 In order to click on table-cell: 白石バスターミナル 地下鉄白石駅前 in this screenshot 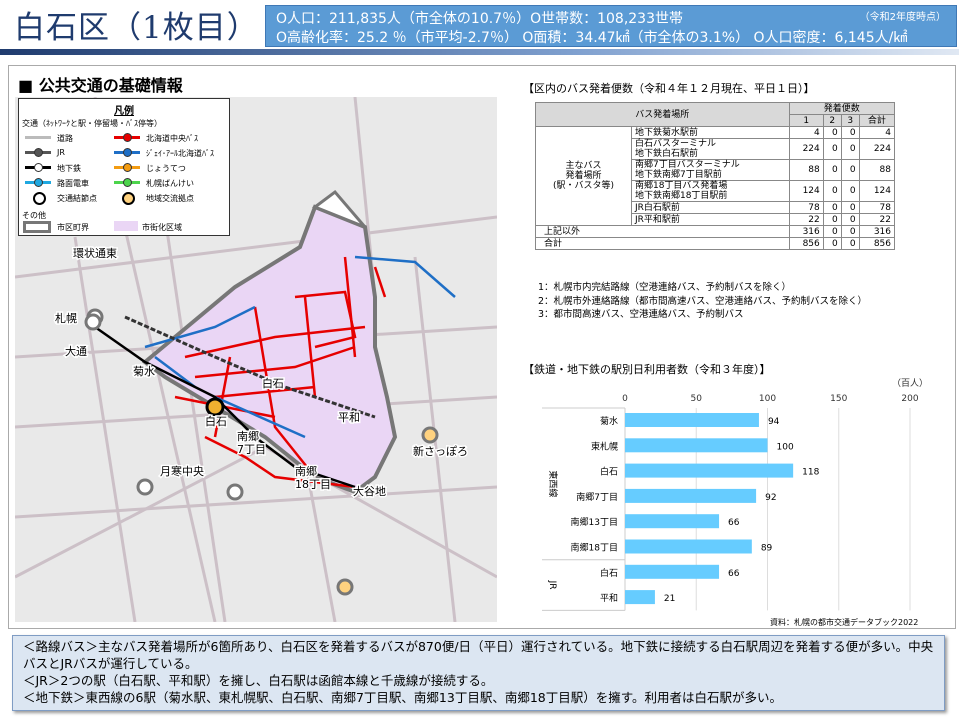, I will do `click(710, 149)`.